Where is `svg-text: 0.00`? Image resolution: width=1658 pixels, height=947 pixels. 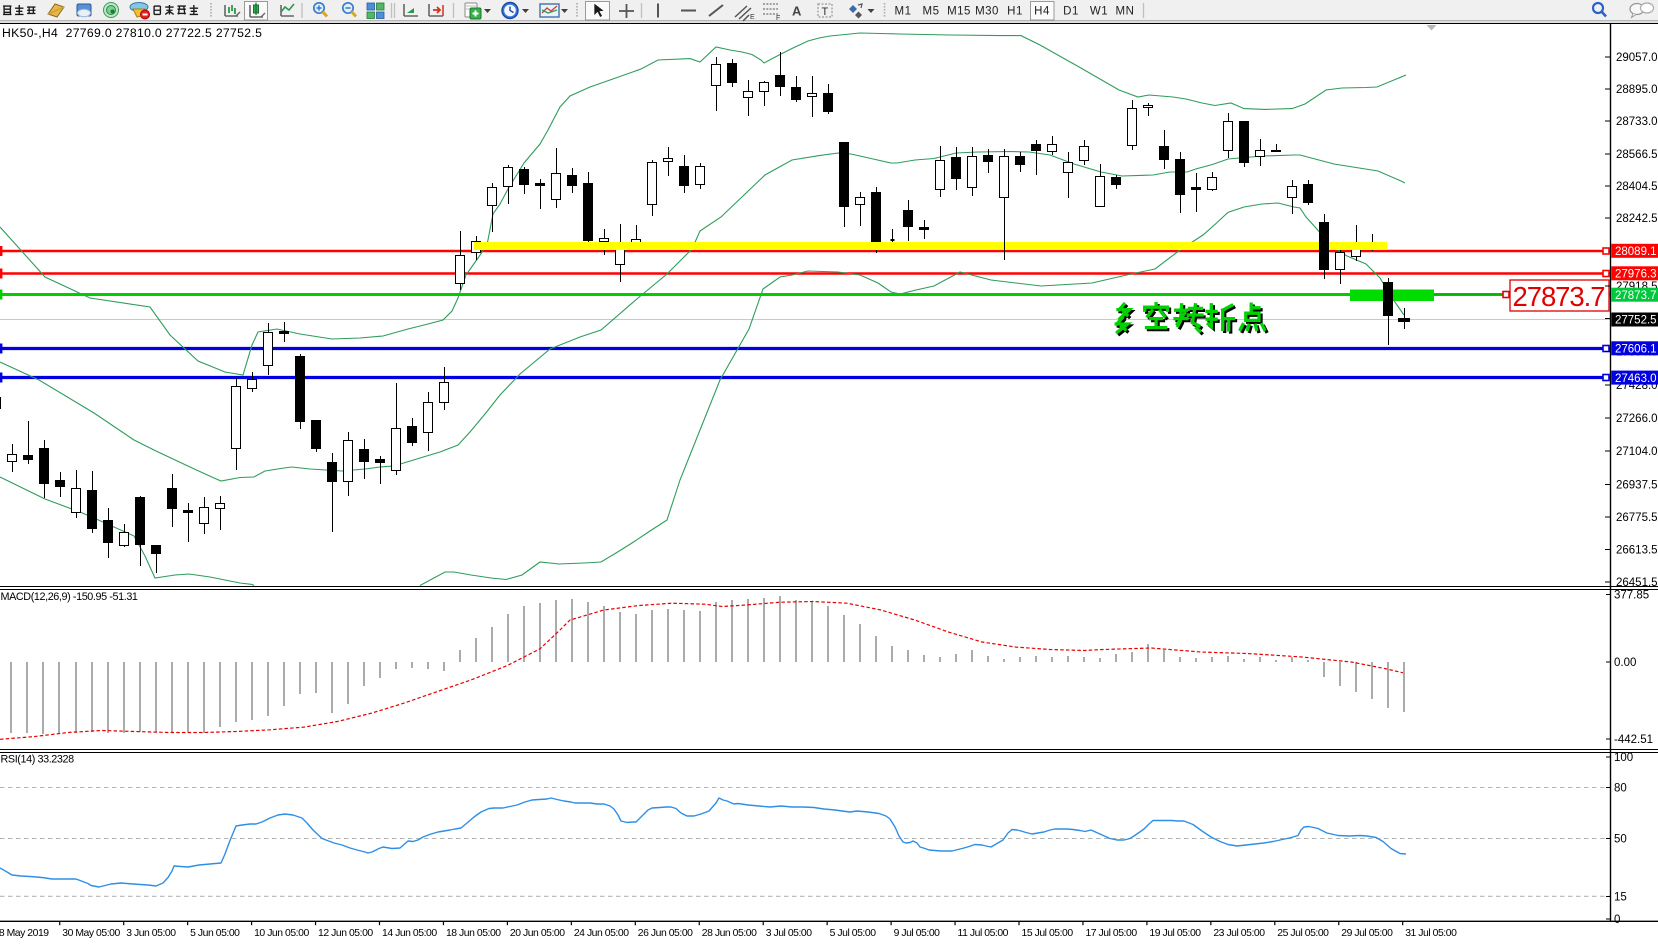
svg-text: 0.00 is located at coordinates (1625, 663).